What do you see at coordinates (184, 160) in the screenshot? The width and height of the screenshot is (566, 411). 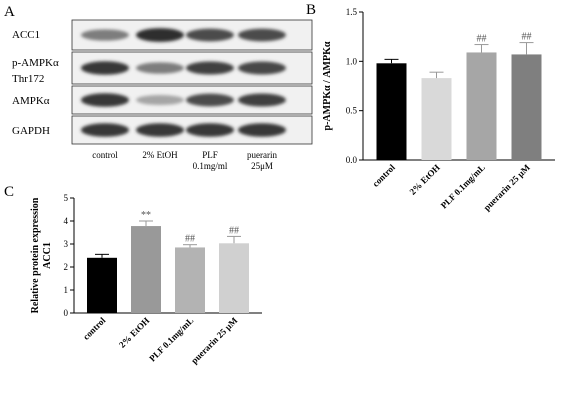 I see `blot-lane-labels: control 2% EtOH PLF 0.1mg/ml puerarin 25μM` at bounding box center [184, 160].